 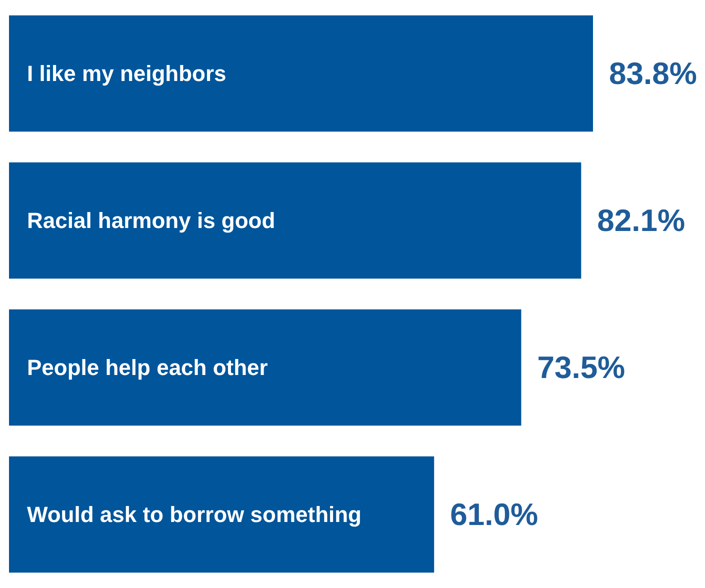 I want to click on data-label: 82.1%, so click(x=641, y=220).